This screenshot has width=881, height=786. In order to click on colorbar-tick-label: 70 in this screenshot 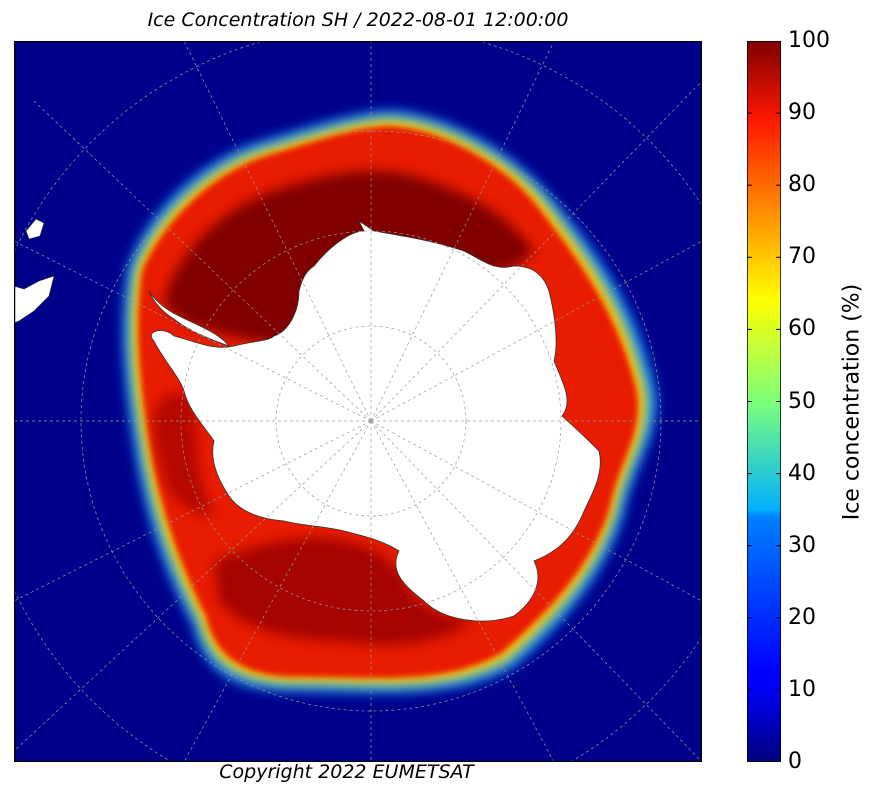, I will do `click(802, 257)`.